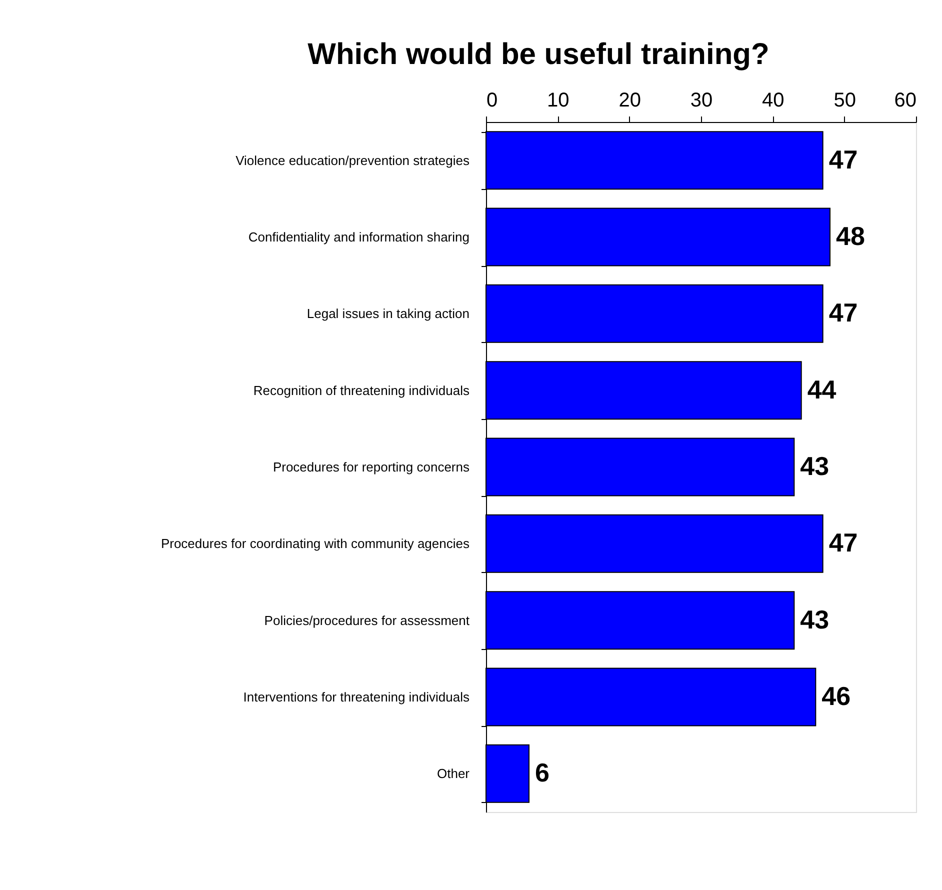  What do you see at coordinates (845, 101) in the screenshot?
I see `x-tick-label: 50` at bounding box center [845, 101].